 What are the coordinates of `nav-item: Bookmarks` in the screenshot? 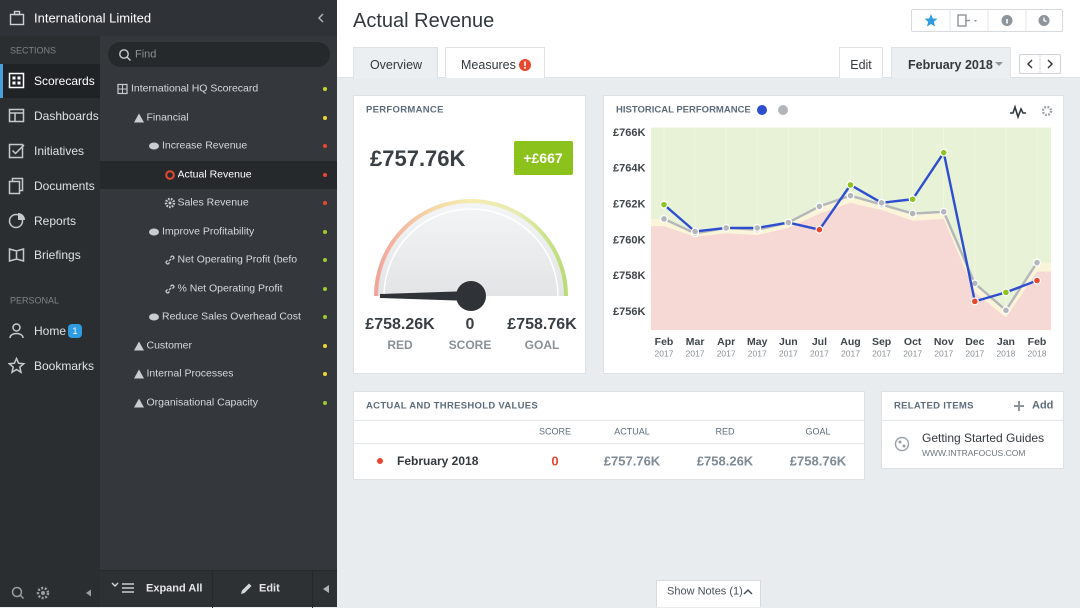 It's located at (50, 366).